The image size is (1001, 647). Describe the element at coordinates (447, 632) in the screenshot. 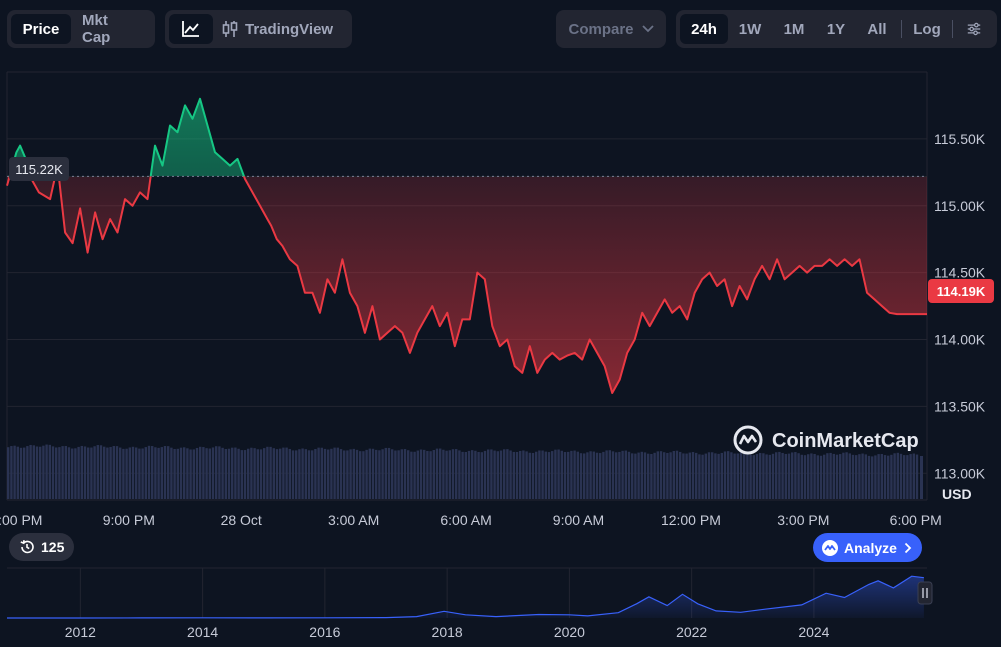

I see `overview-x-axis-labels: 2012 2014 2016 2018 2020 2022 2024` at that location.